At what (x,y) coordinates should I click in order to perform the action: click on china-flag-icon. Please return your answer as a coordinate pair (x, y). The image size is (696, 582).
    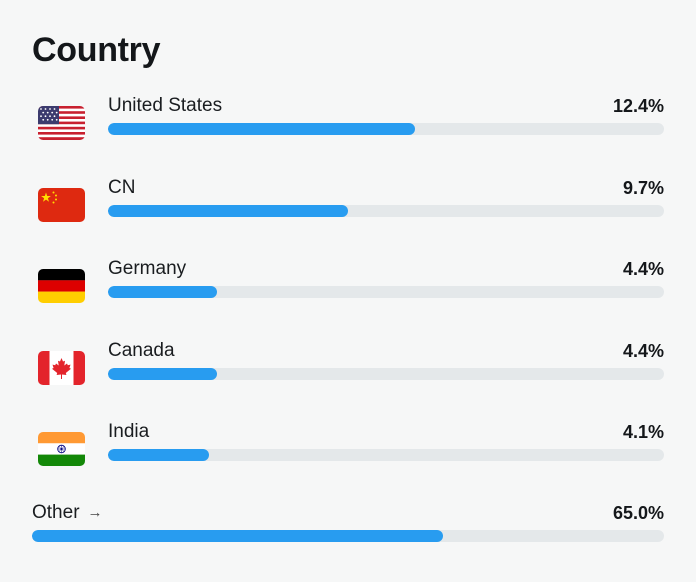
    Looking at the image, I should click on (61, 205).